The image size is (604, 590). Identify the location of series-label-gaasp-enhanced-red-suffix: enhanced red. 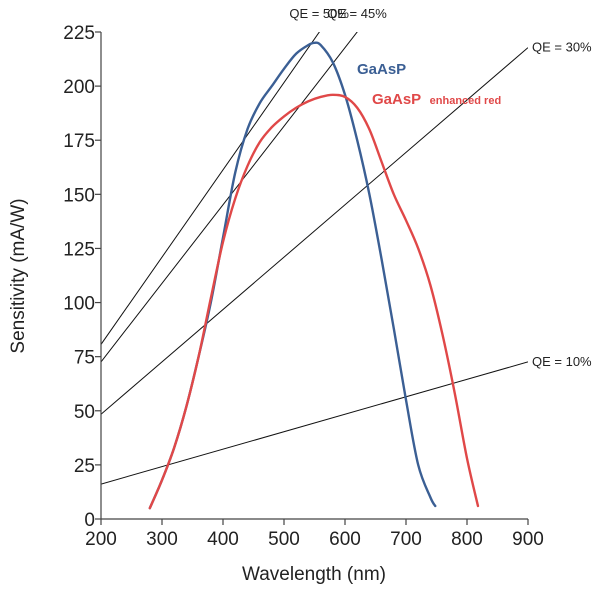
(466, 101).